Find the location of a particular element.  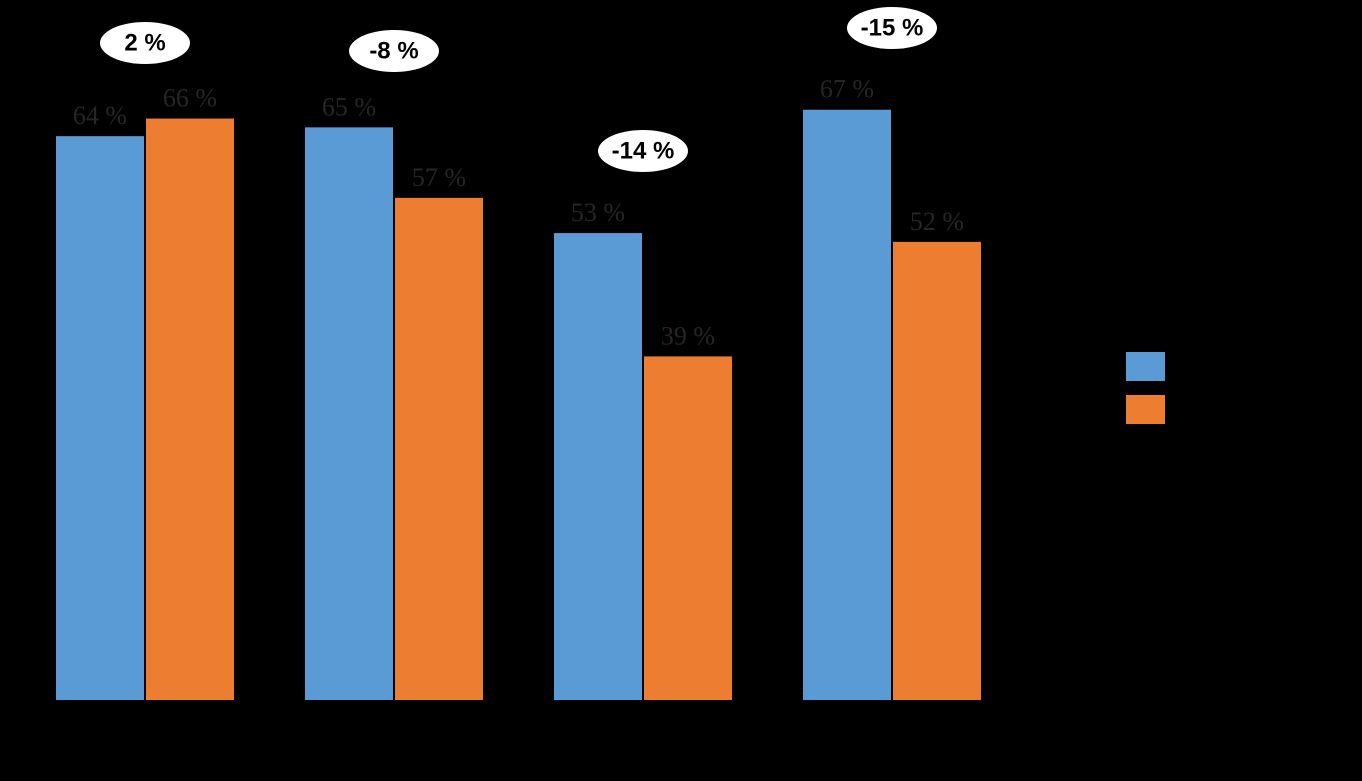

annotation: -15 % is located at coordinates (892, 27).